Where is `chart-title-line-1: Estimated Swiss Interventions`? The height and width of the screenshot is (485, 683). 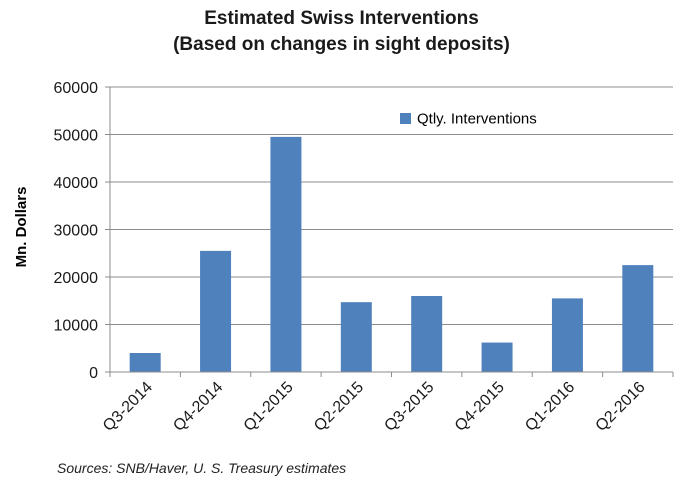 chart-title-line-1: Estimated Swiss Interventions is located at coordinates (341, 18).